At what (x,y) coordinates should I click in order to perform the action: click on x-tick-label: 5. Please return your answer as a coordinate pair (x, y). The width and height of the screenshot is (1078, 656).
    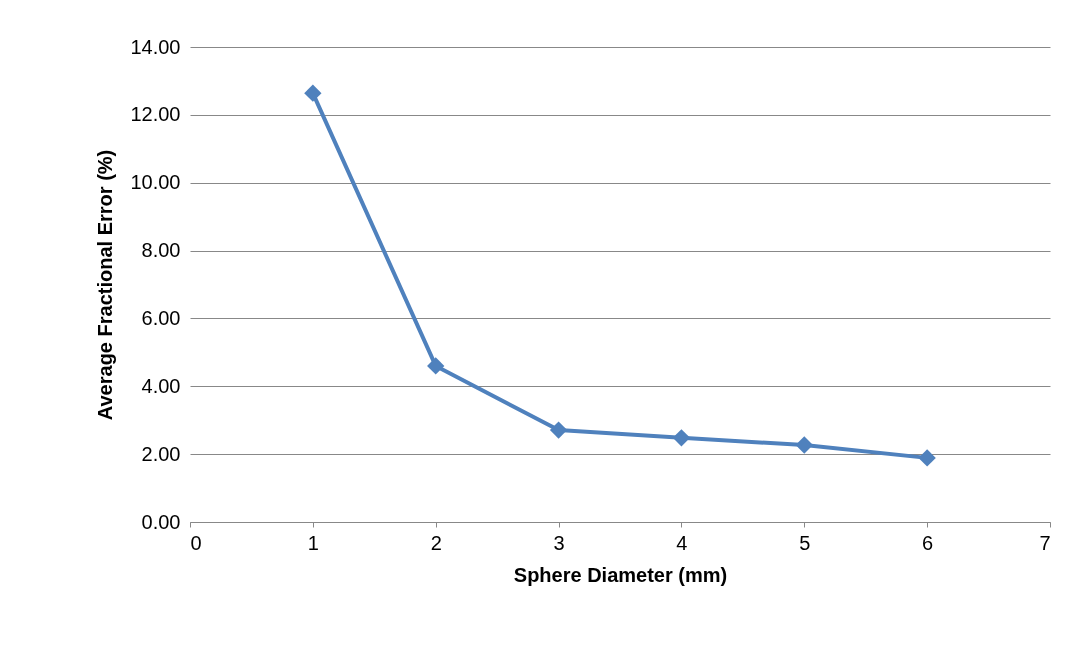
    Looking at the image, I should click on (805, 542).